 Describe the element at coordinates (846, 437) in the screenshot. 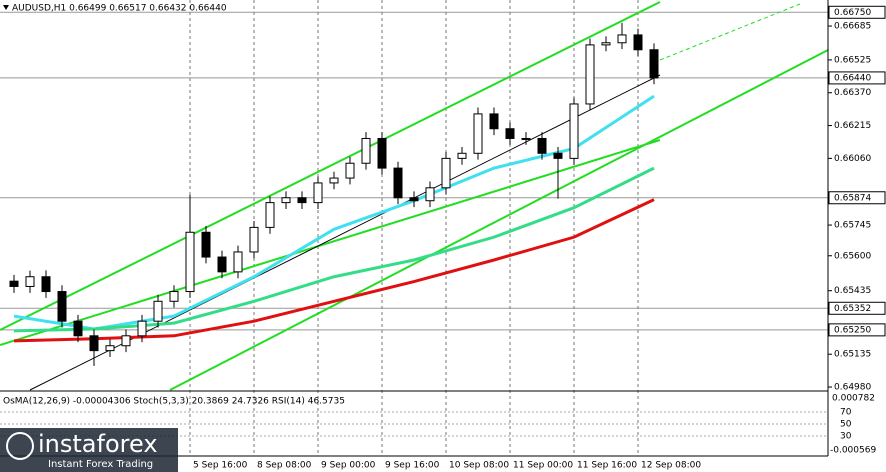

I see `indicator-tick: 30` at that location.